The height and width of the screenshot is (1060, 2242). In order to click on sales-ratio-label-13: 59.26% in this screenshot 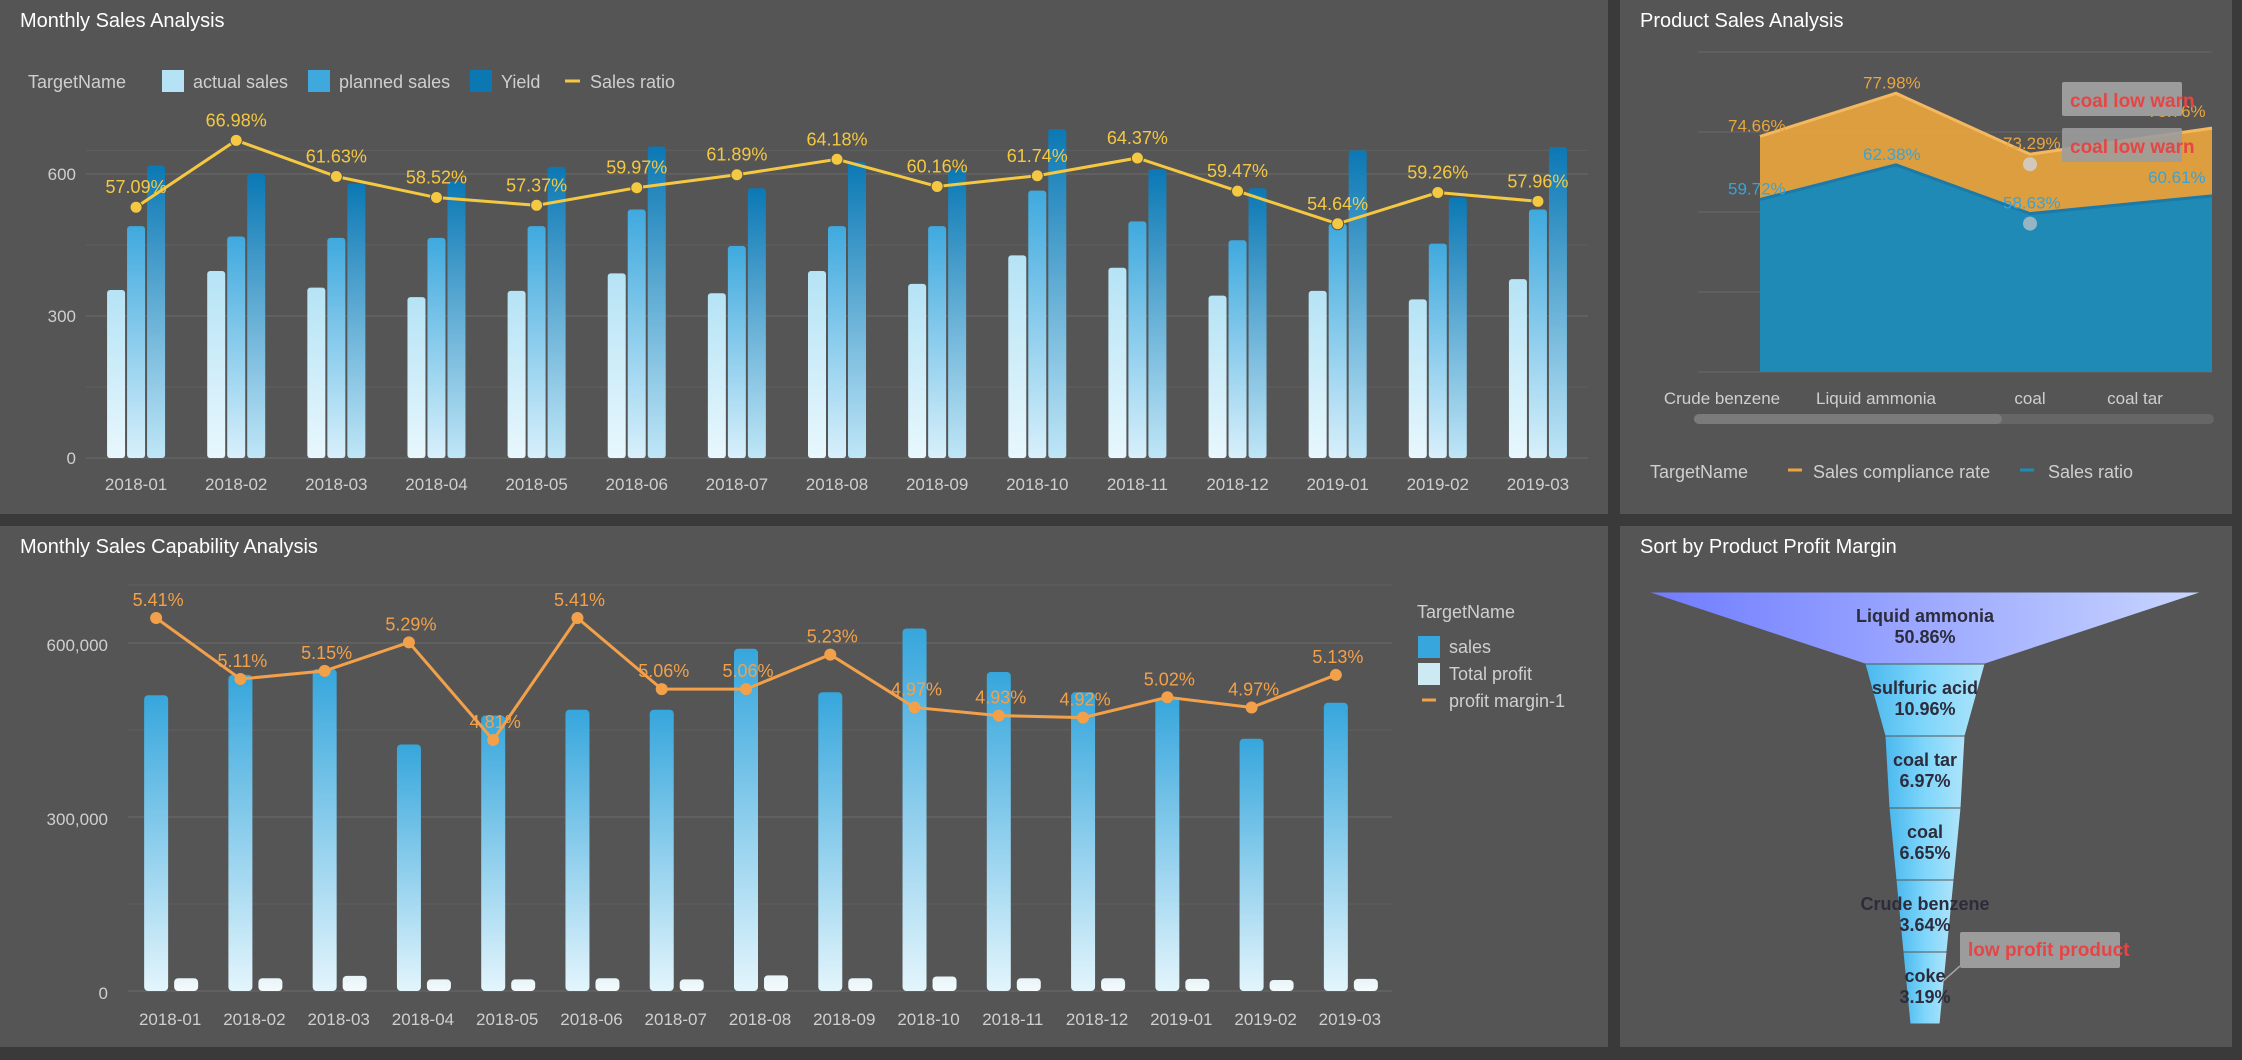, I will do `click(1437, 173)`.